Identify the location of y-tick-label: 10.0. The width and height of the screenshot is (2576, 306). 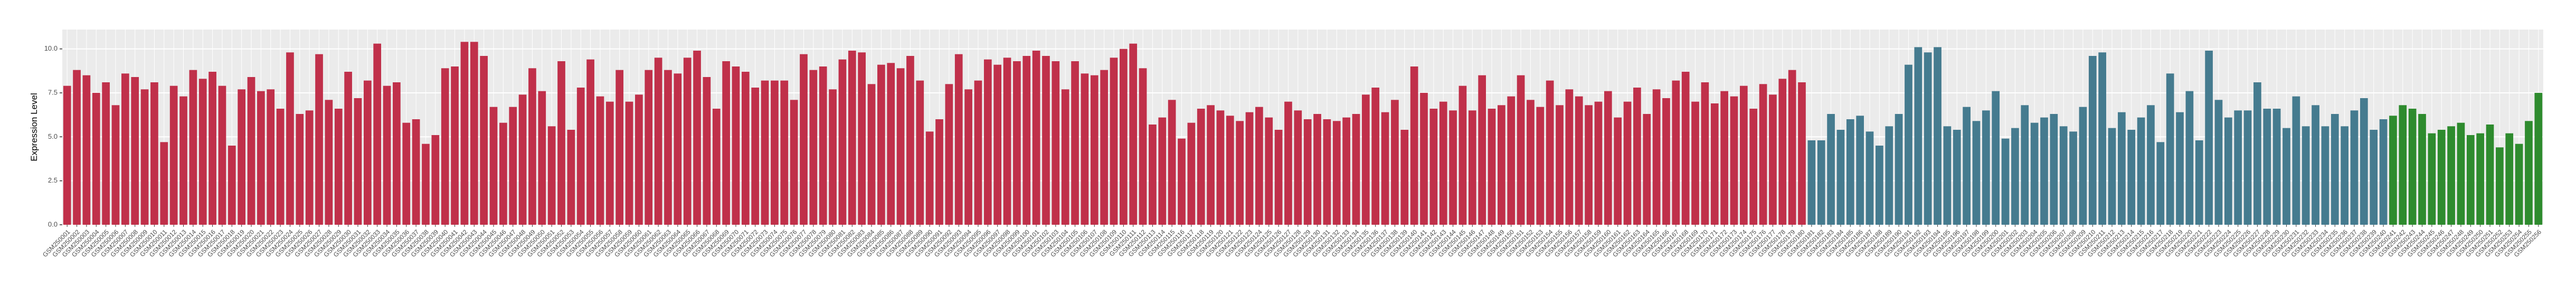
(51, 48).